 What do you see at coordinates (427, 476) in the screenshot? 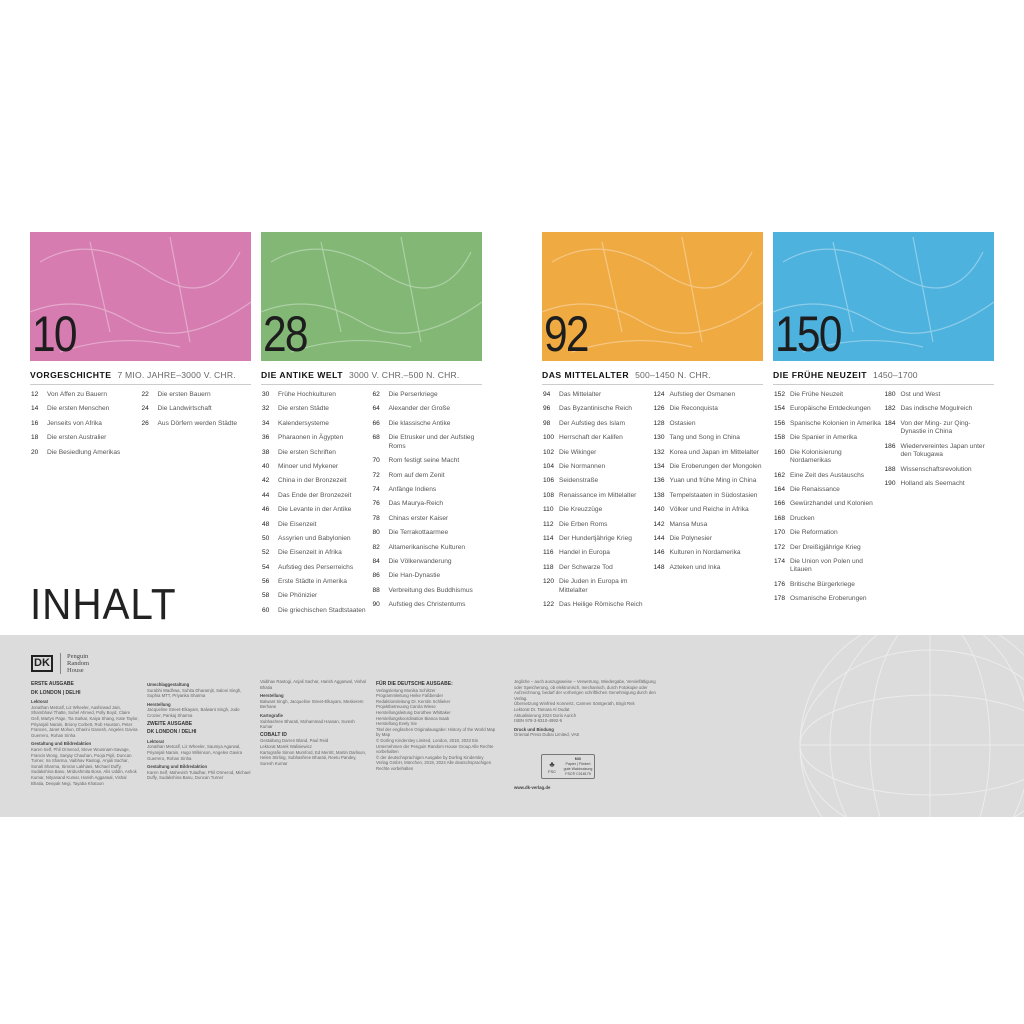
I see `toc-entry: 72 Rom auf dem Zenit` at bounding box center [427, 476].